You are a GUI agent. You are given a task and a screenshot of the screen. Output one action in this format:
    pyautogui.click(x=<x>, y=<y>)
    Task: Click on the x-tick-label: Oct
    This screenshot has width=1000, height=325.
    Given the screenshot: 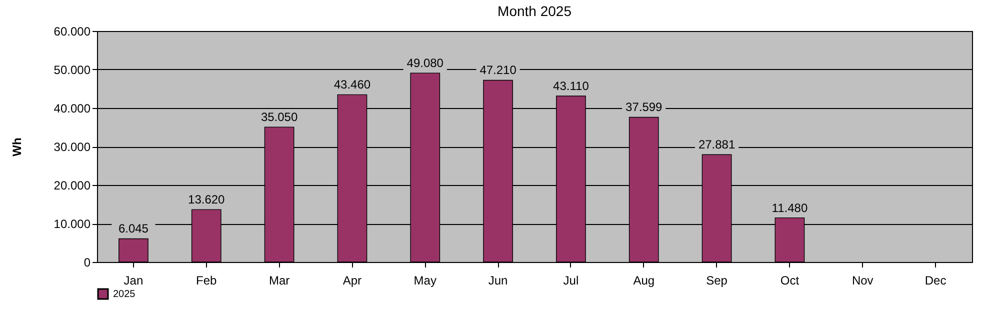 What is the action you would take?
    pyautogui.click(x=790, y=281)
    